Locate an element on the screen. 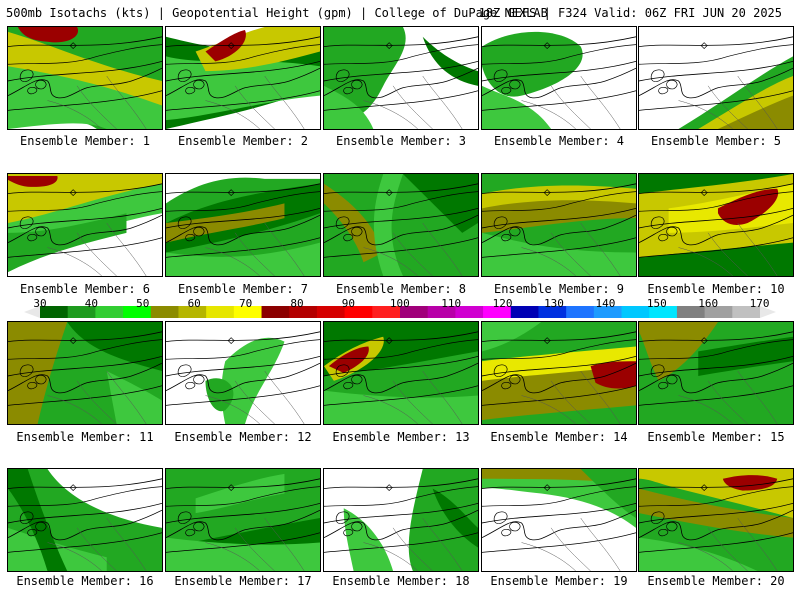  colorbar is located at coordinates (400, 312).